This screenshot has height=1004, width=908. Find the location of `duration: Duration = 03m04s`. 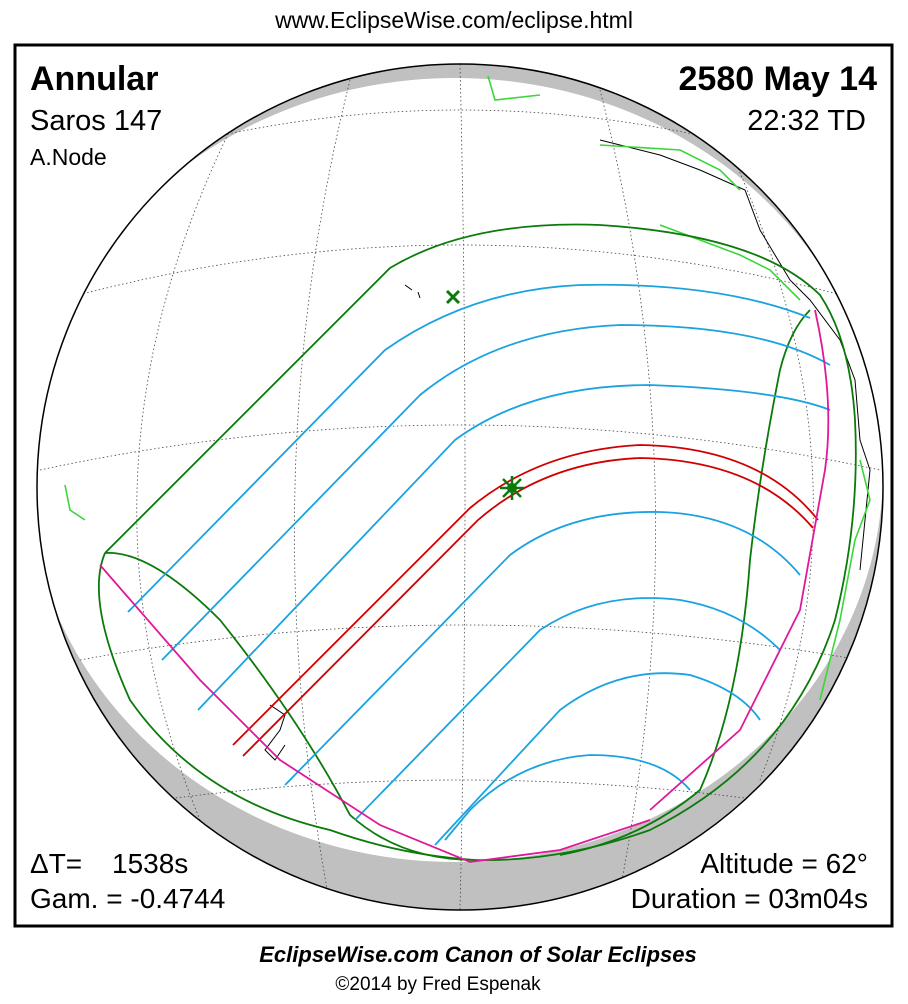

duration: Duration = 03m04s is located at coordinates (749, 898).